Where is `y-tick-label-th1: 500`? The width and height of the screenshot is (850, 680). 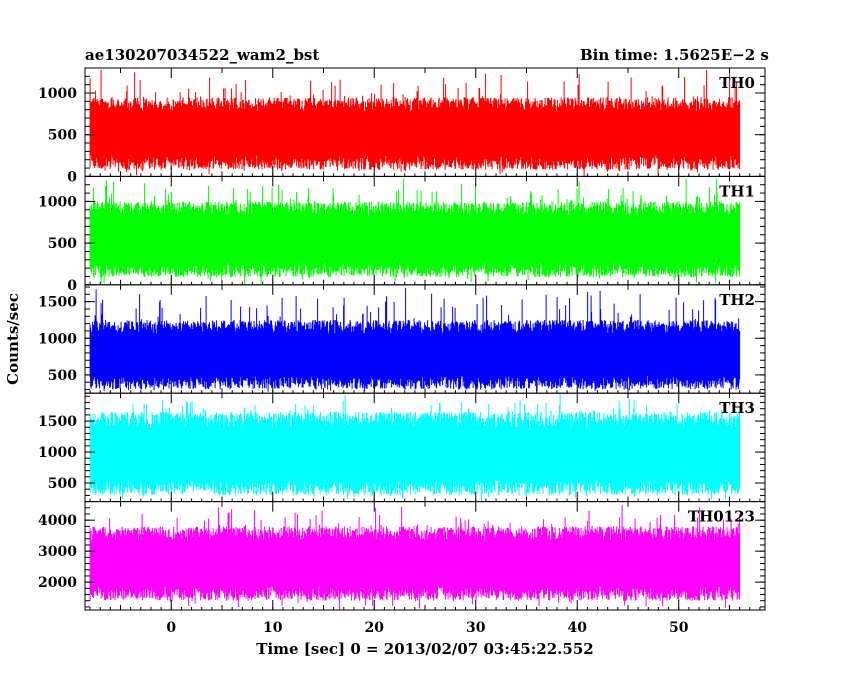 y-tick-label-th1: 500 is located at coordinates (62, 244).